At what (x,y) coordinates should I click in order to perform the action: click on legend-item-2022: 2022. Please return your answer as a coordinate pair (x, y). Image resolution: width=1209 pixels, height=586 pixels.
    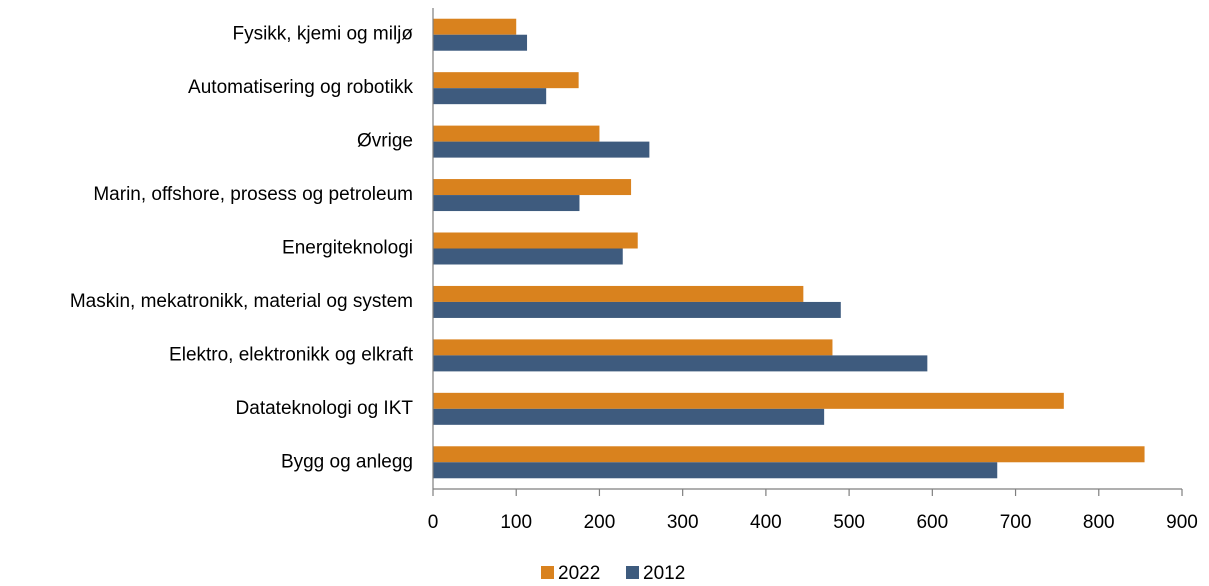
    Looking at the image, I should click on (570, 573).